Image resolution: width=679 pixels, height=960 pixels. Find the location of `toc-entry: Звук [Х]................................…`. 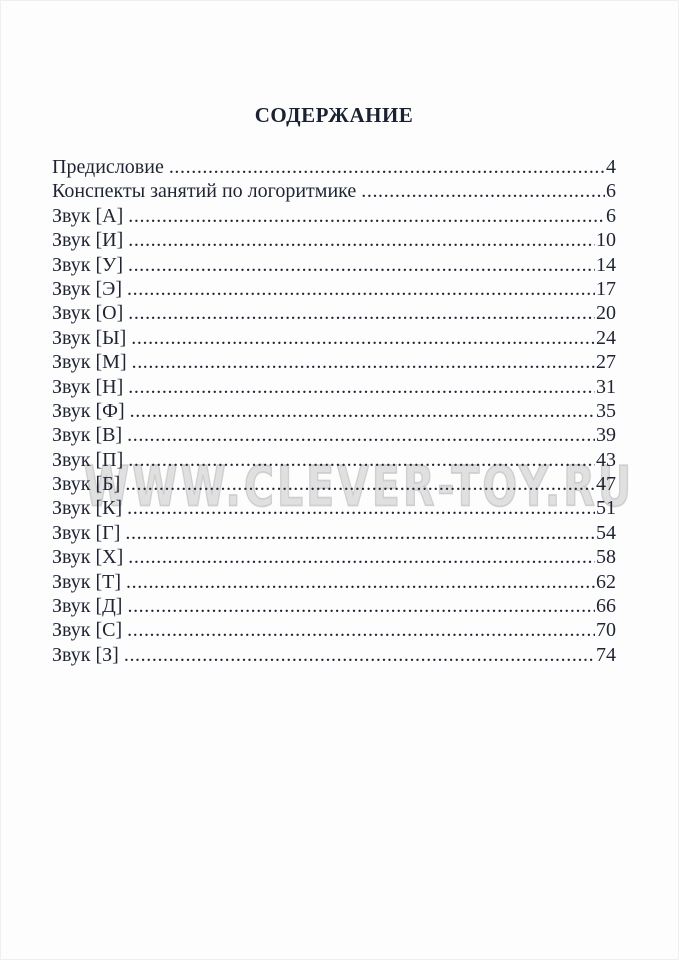

toc-entry: Звук [Х]................................… is located at coordinates (334, 557).